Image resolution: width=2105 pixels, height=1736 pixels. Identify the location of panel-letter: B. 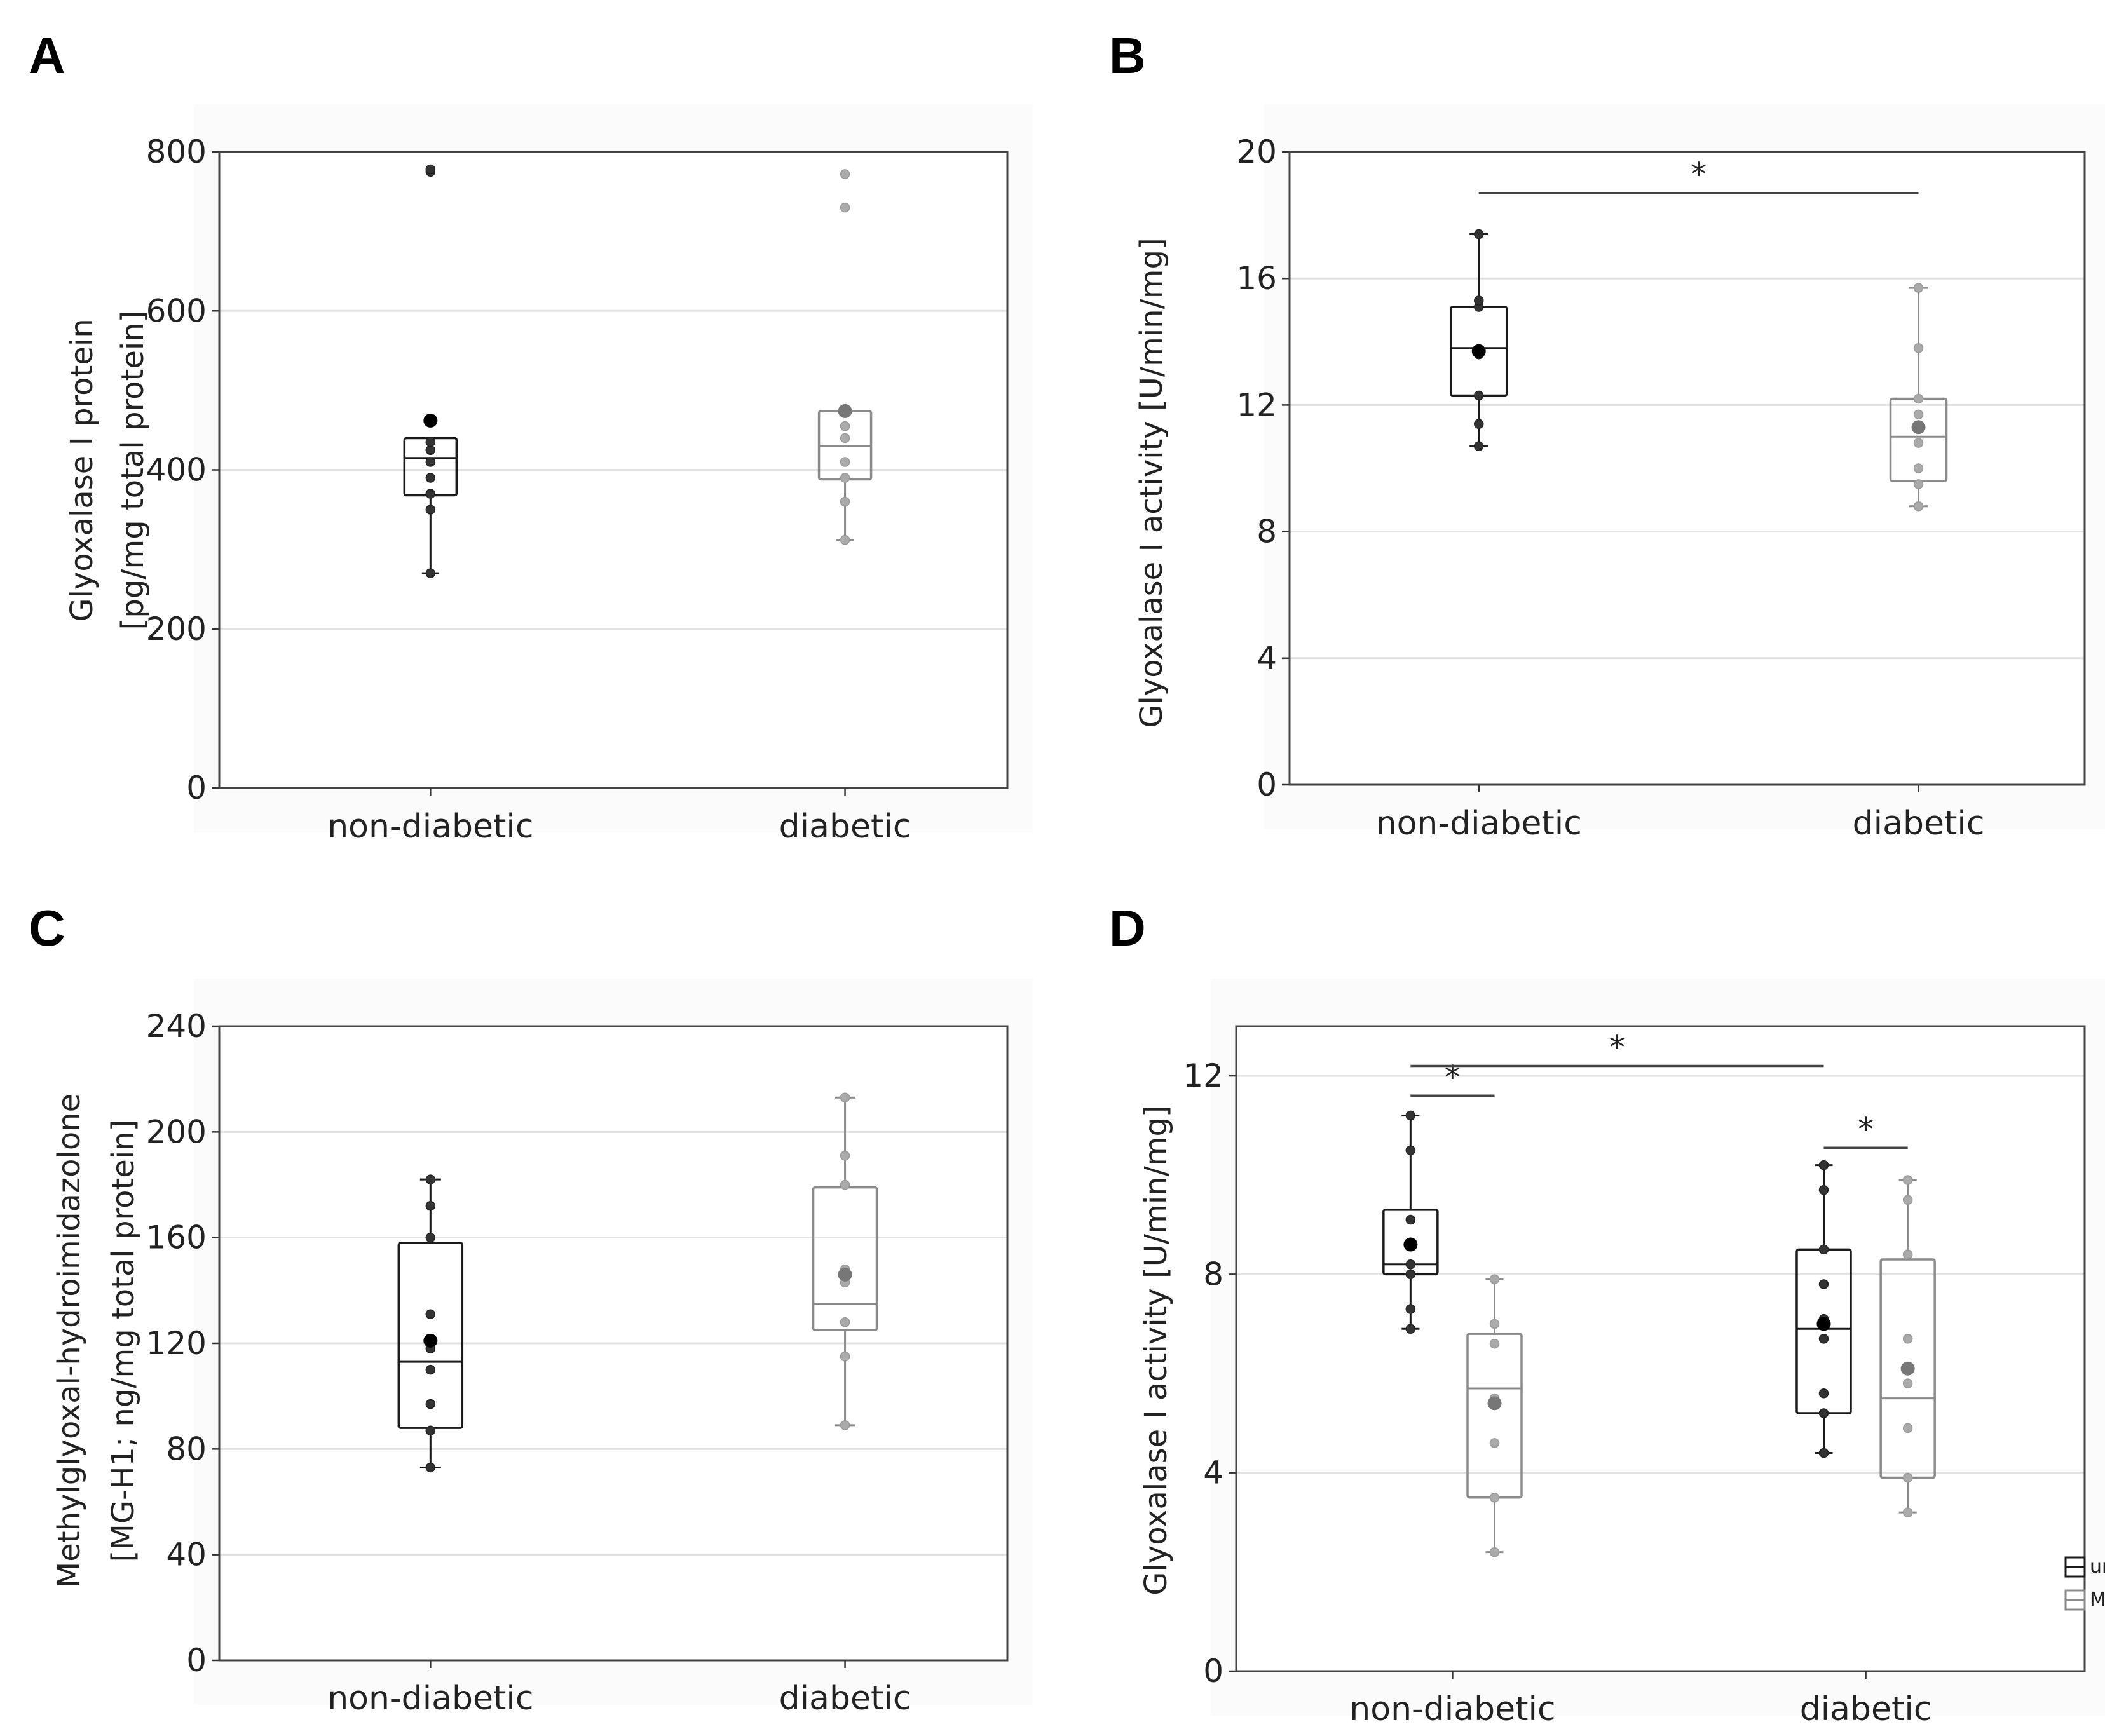
(1127, 55).